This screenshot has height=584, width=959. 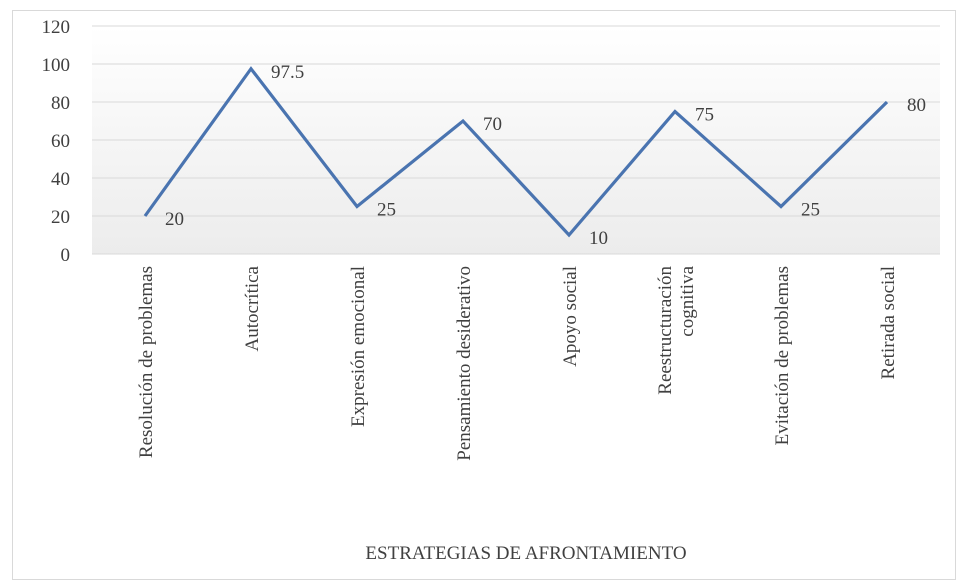 What do you see at coordinates (598, 238) in the screenshot?
I see `data-label: 10` at bounding box center [598, 238].